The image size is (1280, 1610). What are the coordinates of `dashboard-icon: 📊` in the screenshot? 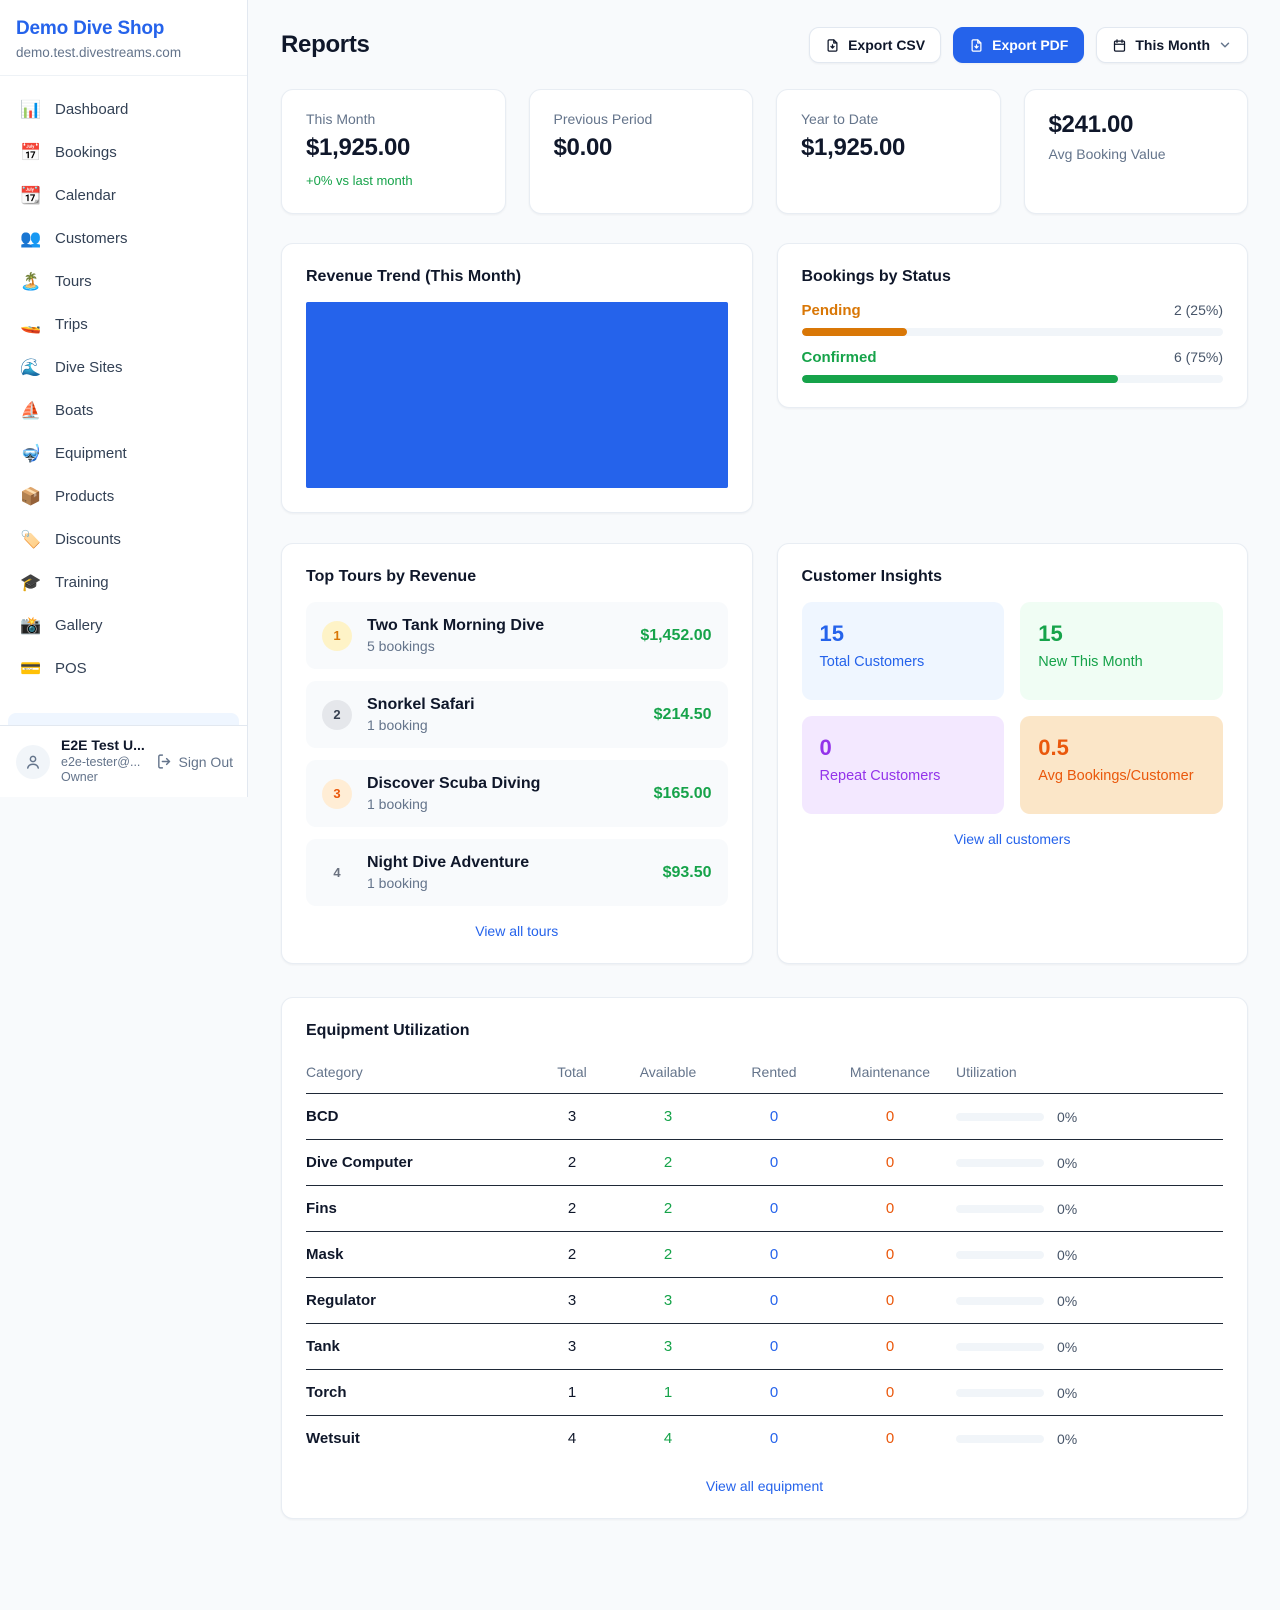 It's located at (31, 109).